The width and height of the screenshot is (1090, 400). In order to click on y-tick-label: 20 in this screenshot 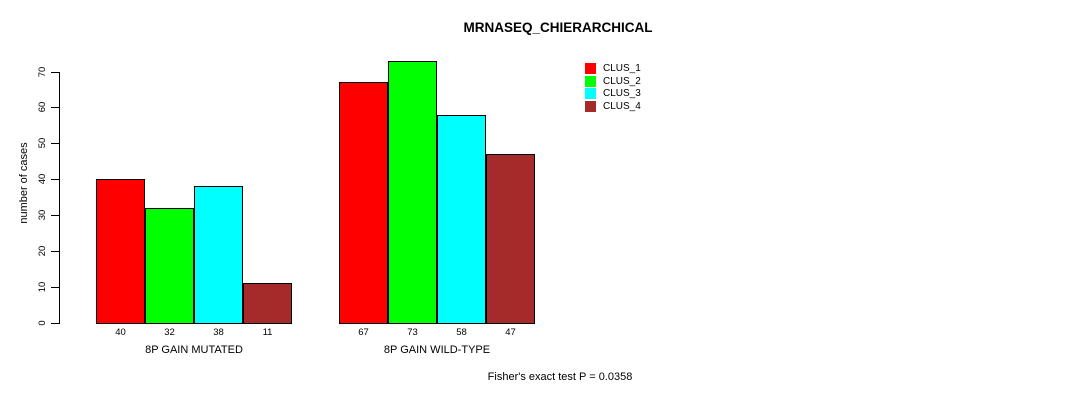, I will do `click(42, 251)`.